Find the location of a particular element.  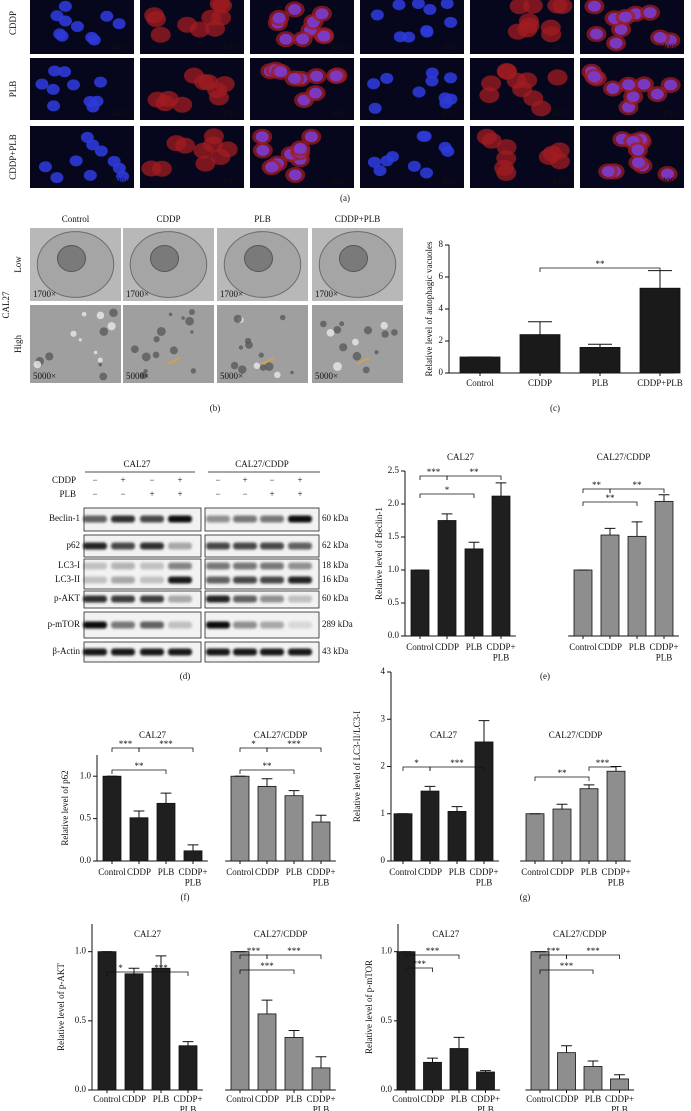

y-tick-label: 2 is located at coordinates (441, 340).